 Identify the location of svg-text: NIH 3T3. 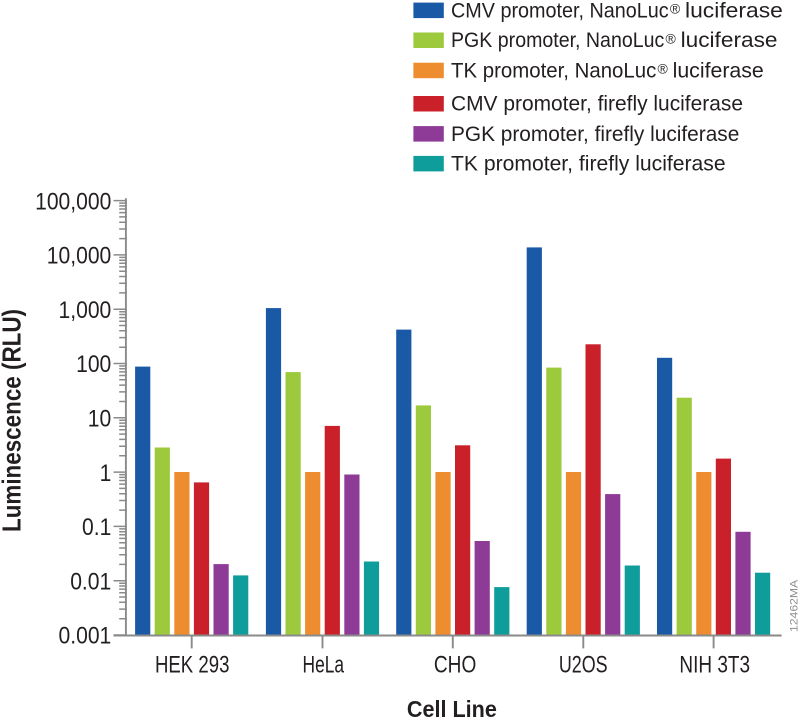
(714, 664).